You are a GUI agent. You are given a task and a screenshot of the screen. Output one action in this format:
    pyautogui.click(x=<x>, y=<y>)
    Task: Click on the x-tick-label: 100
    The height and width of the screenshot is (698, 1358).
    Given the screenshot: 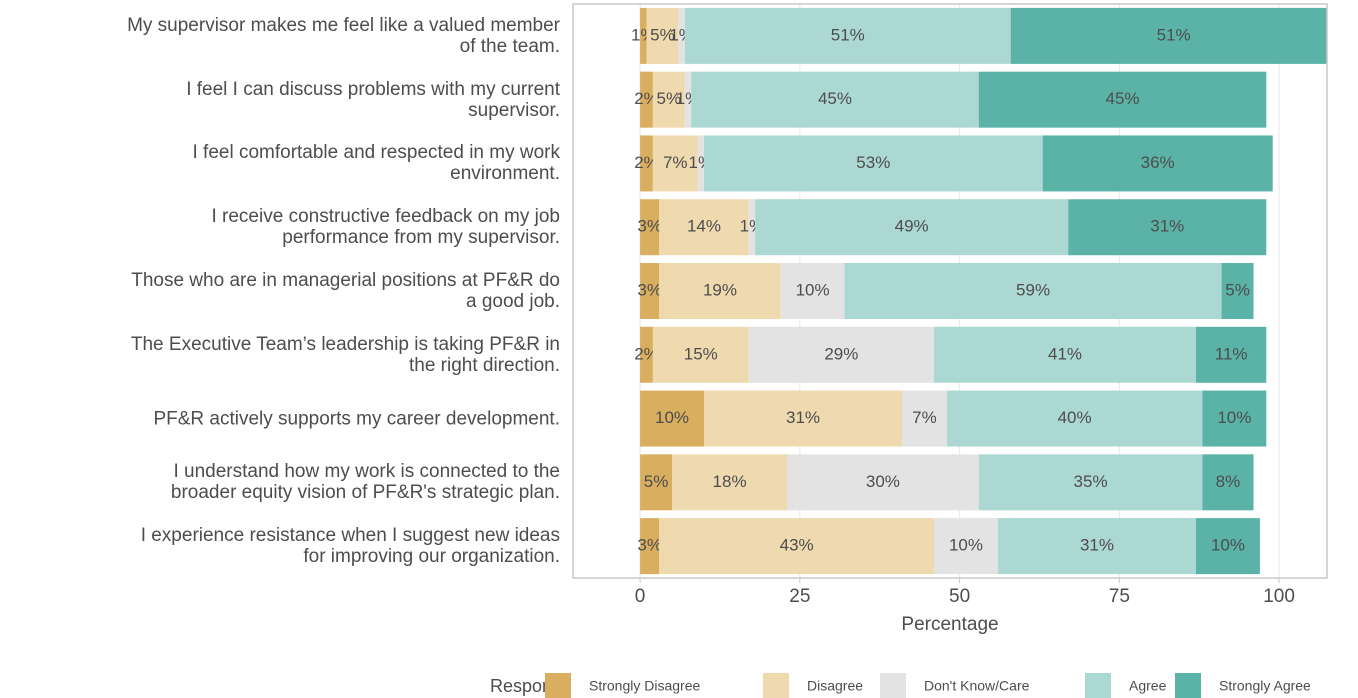 What is the action you would take?
    pyautogui.click(x=1279, y=596)
    